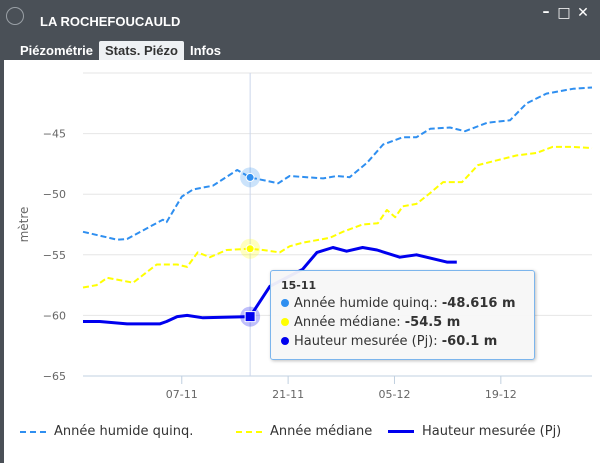  I want to click on app-circle-icon, so click(15, 16).